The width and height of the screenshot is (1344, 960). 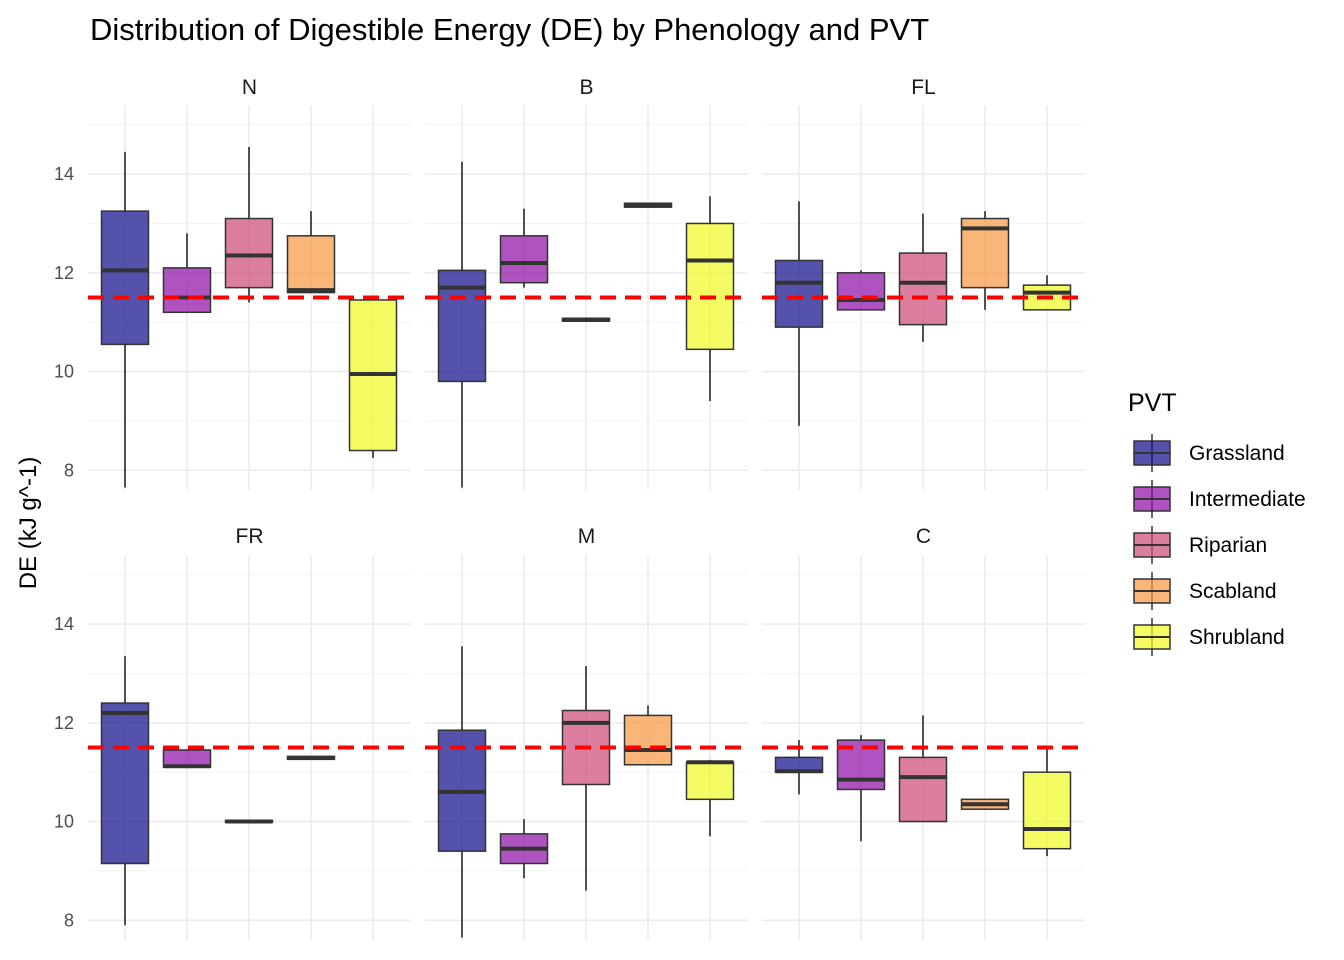 I want to click on legend-key-grassland: Grassland, so click(x=1209, y=453).